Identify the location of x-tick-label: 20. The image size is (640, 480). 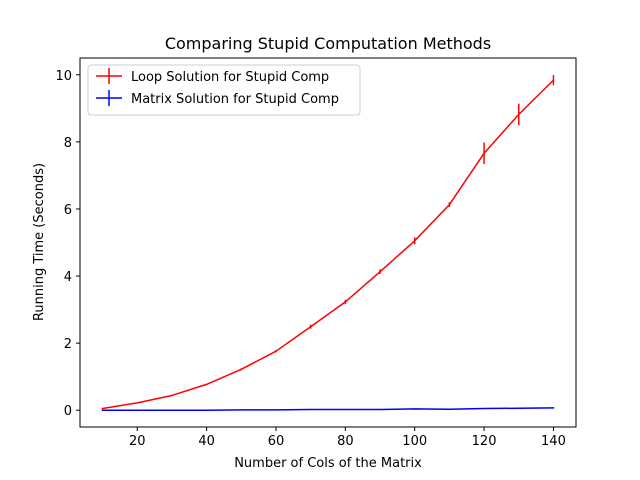
(137, 441).